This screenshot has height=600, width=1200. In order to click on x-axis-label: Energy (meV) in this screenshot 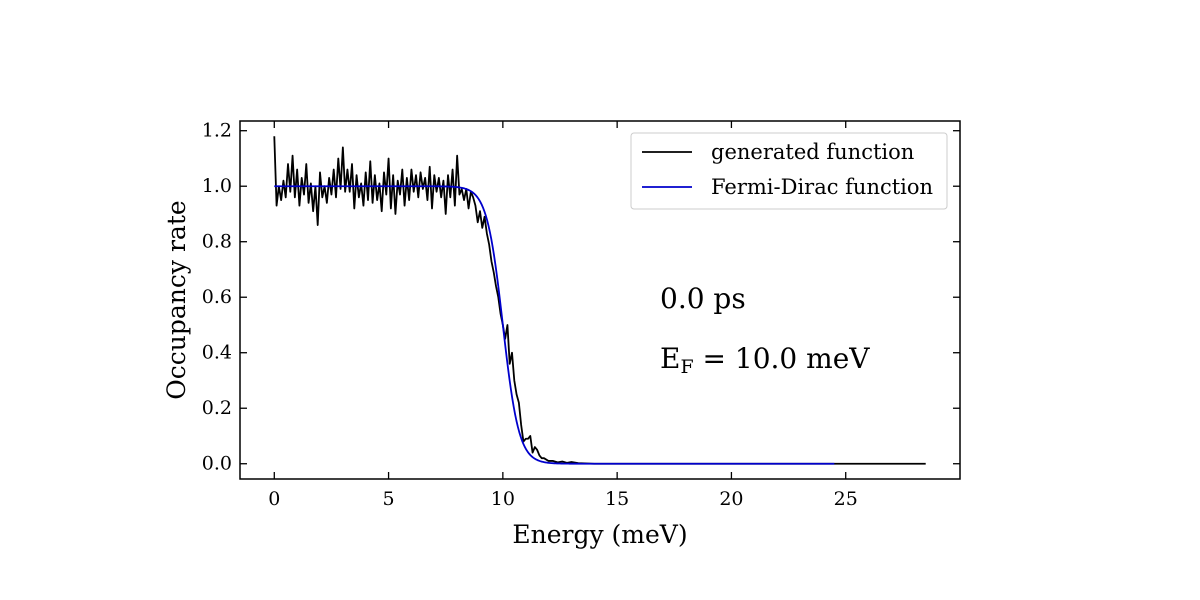, I will do `click(599, 534)`.